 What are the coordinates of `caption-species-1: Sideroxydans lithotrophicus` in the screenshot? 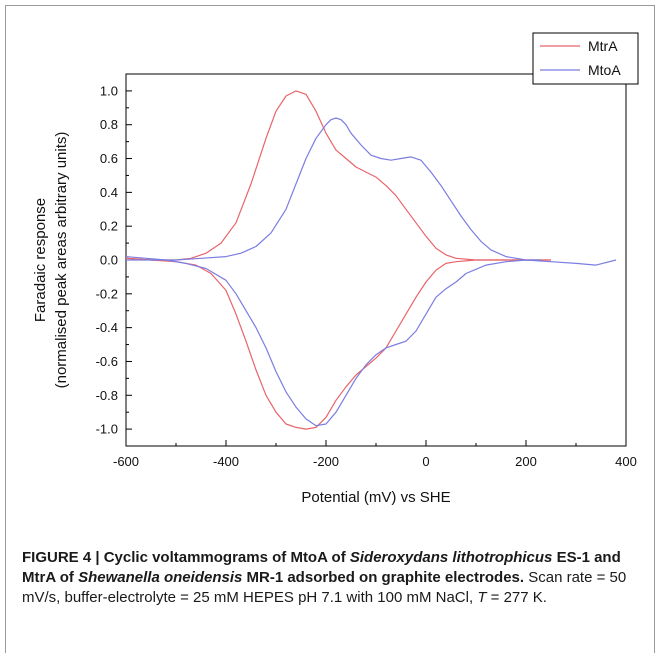 It's located at (451, 557).